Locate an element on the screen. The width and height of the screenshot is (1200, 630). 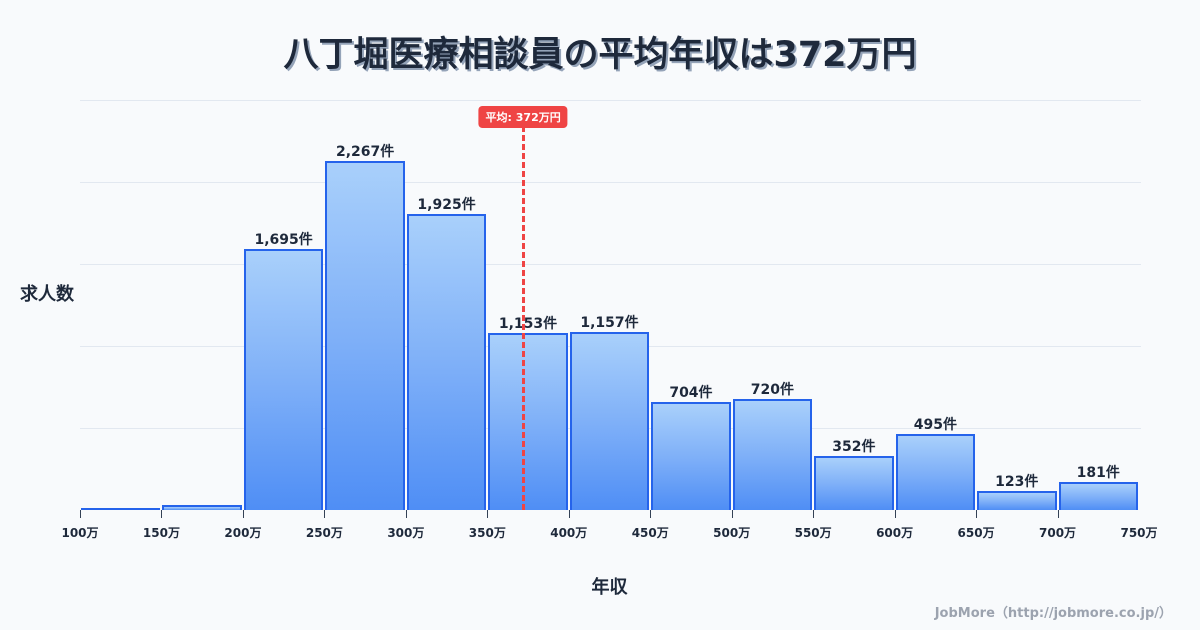
bar-value-label: 1,157件 is located at coordinates (609, 322).